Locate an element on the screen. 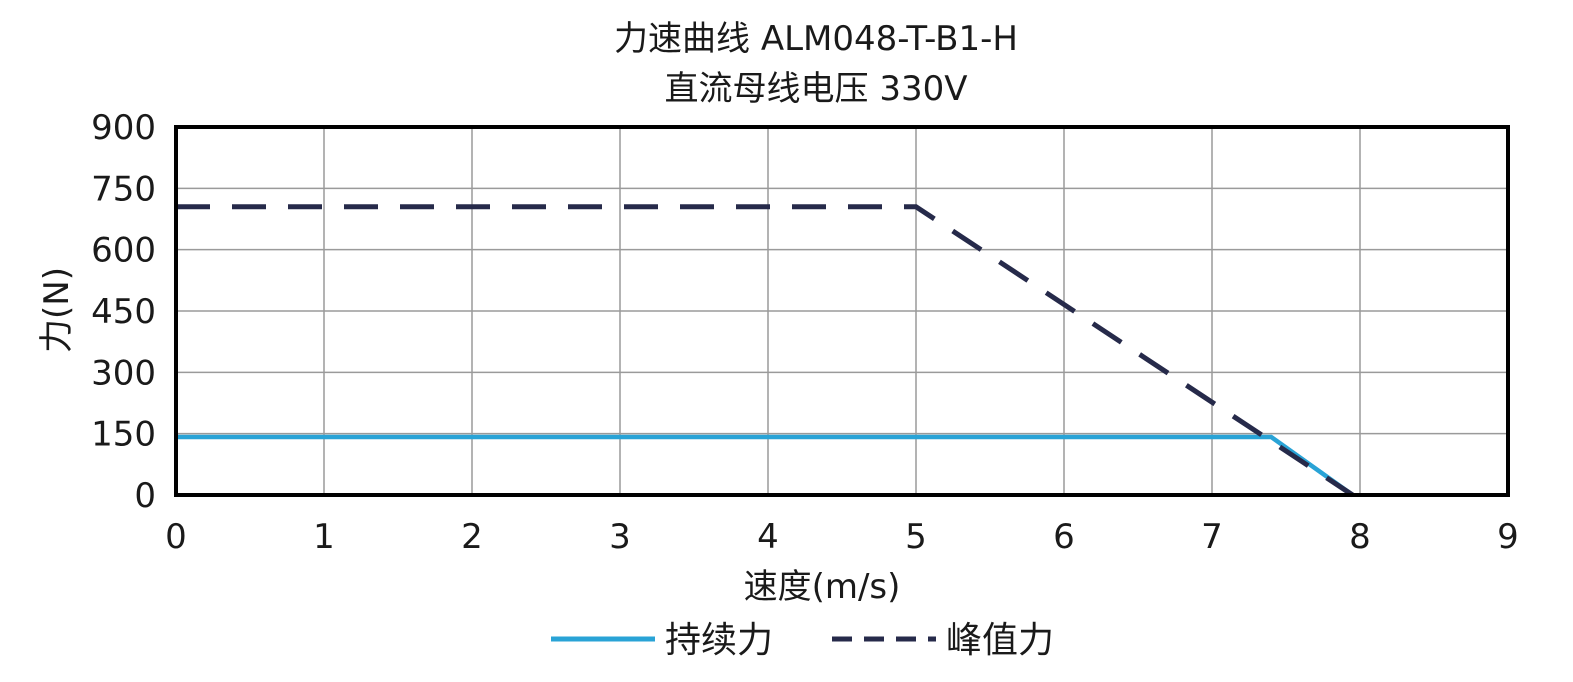  x-tick-label: 9 is located at coordinates (1508, 537).